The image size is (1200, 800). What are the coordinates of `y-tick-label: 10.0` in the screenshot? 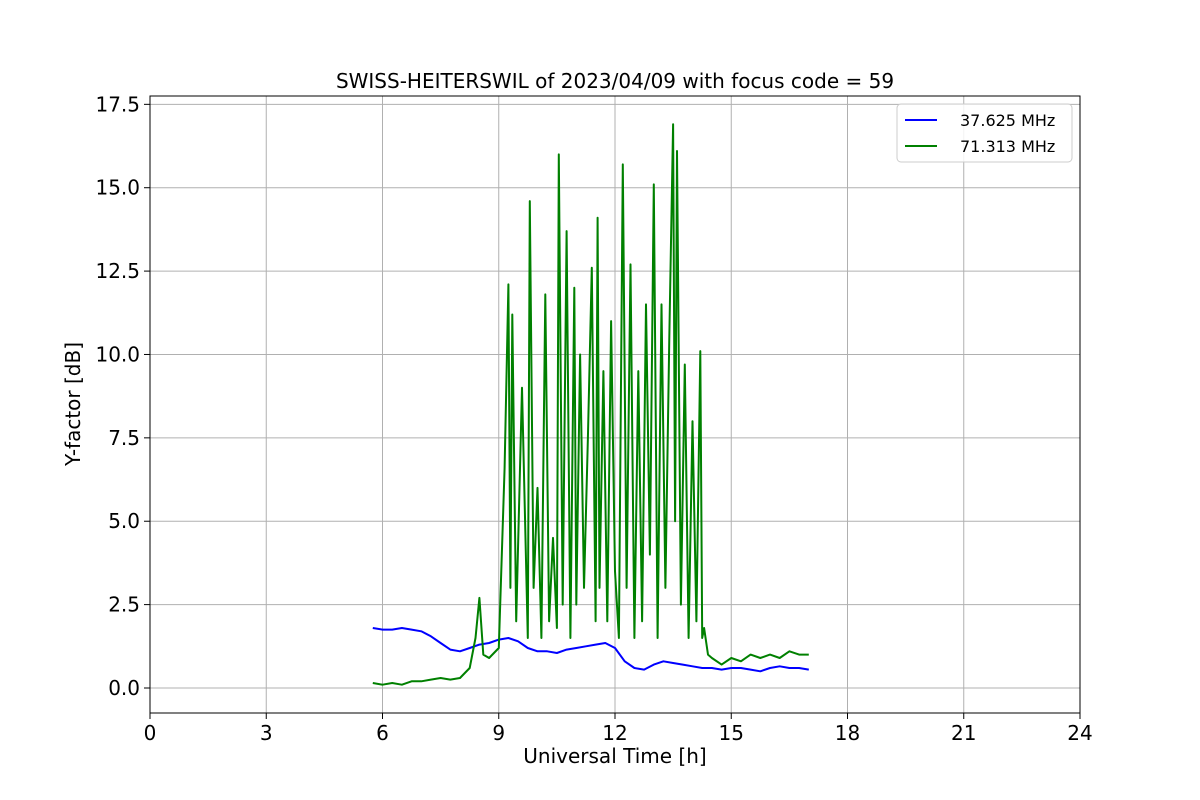 It's located at (117, 354).